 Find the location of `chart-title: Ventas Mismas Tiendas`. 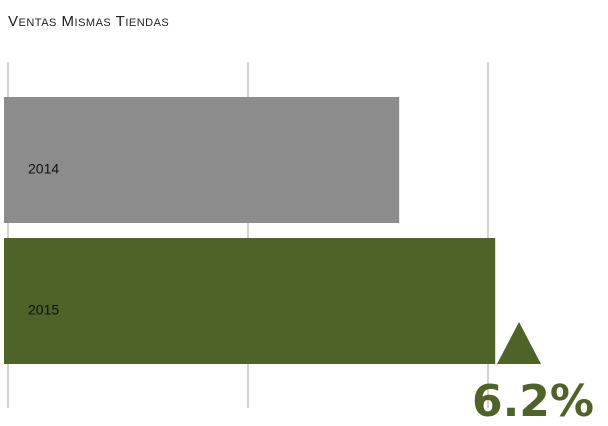

chart-title: Ventas Mismas Tiendas is located at coordinates (88, 21).